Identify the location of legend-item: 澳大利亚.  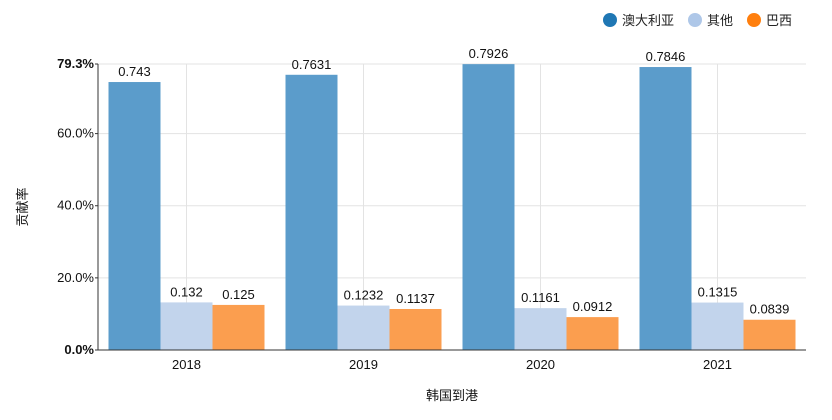
(638, 19).